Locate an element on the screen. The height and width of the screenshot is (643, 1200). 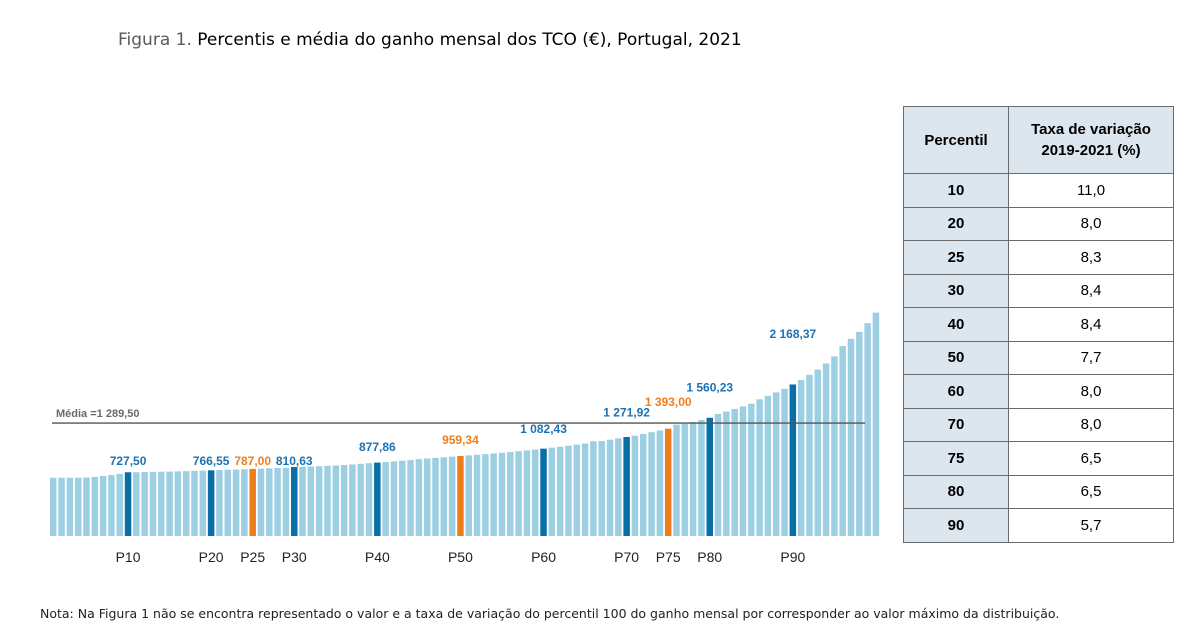
bar-p1 is located at coordinates (53, 506).